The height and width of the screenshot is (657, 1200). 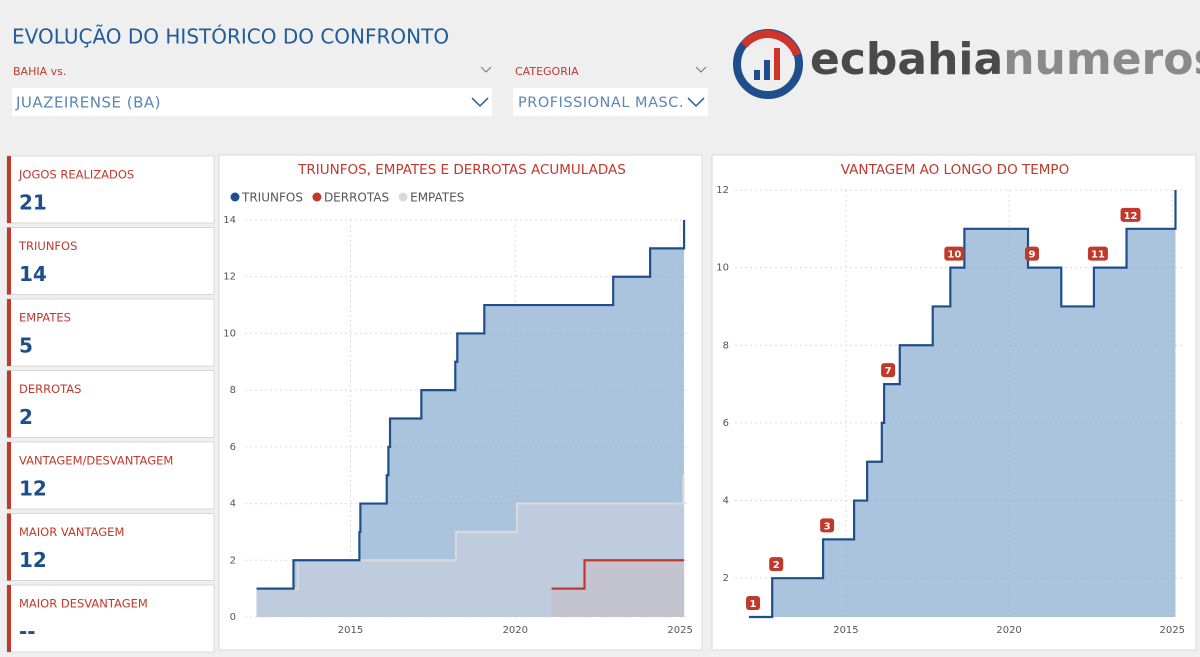 I want to click on value-label: 7, so click(x=888, y=371).